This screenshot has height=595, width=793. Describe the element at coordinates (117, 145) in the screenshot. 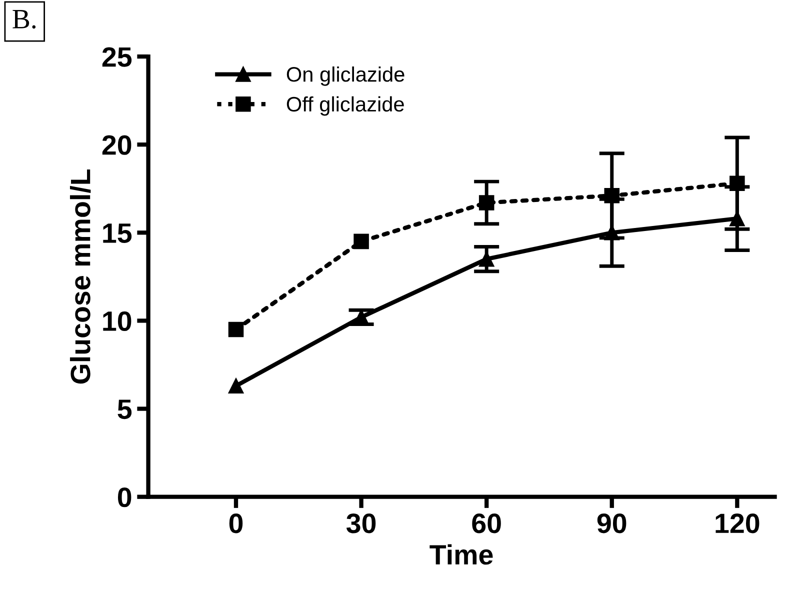

I see `y-tick-label: 20` at that location.